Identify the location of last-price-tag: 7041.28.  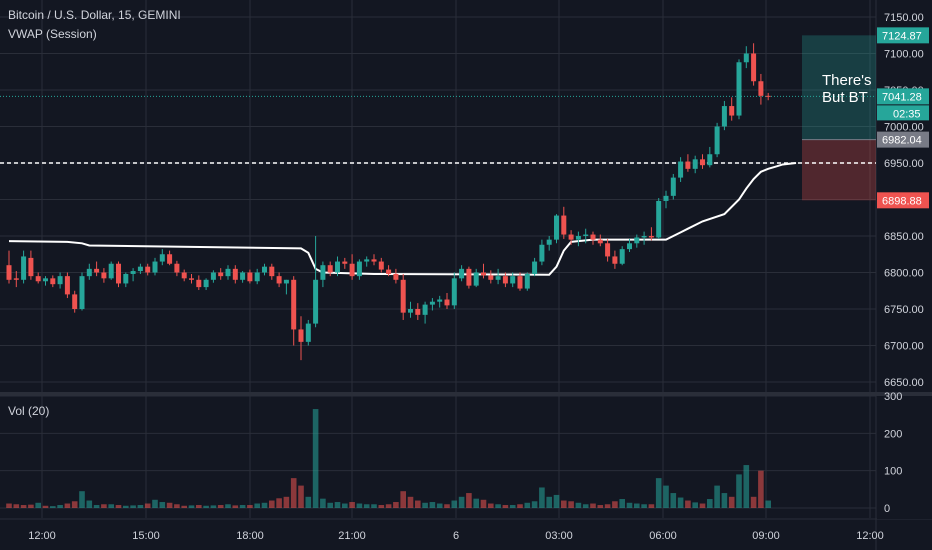
(902, 97).